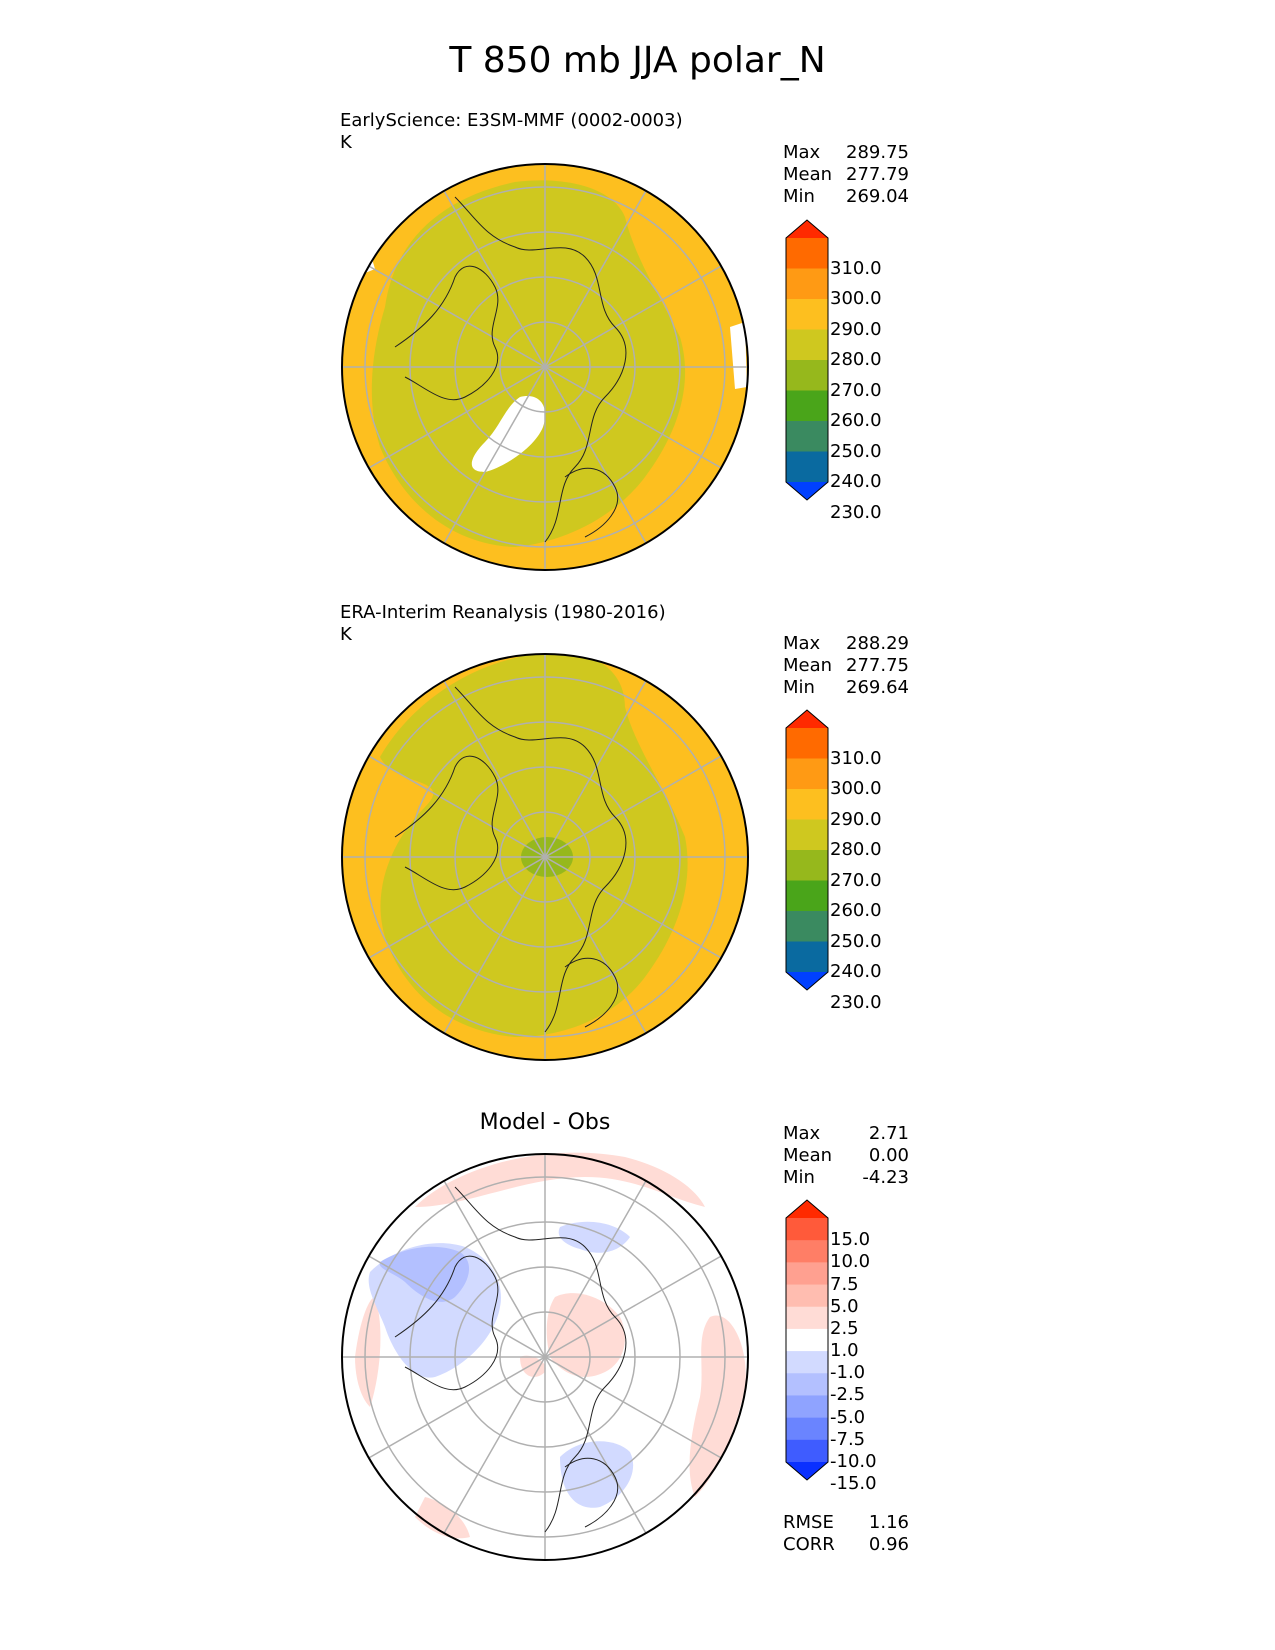  Describe the element at coordinates (503, 612) in the screenshot. I see `obs-title-text: ERA-Interim Reanalysis (1980-2016)` at that location.